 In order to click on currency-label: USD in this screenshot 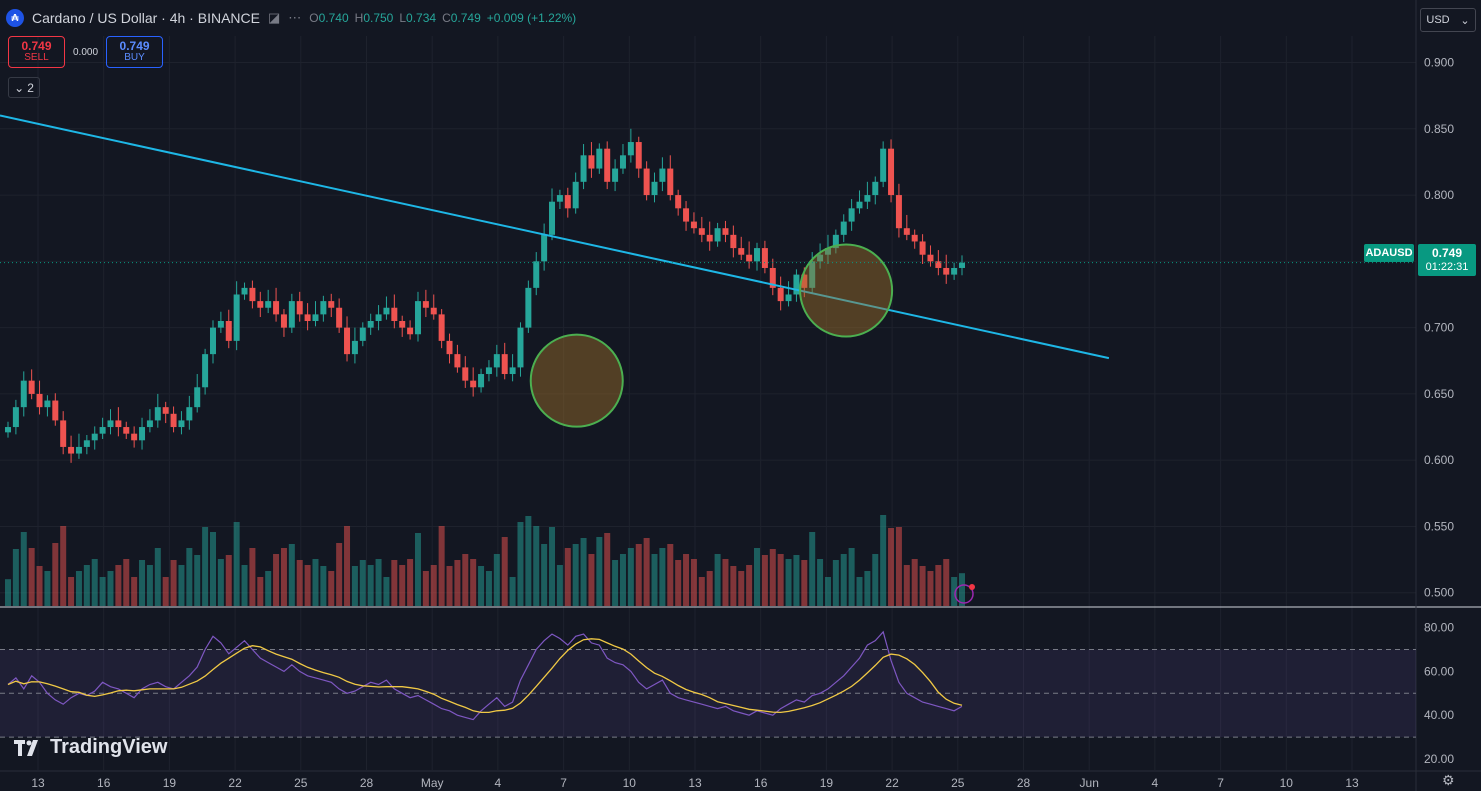, I will do `click(1438, 20)`.